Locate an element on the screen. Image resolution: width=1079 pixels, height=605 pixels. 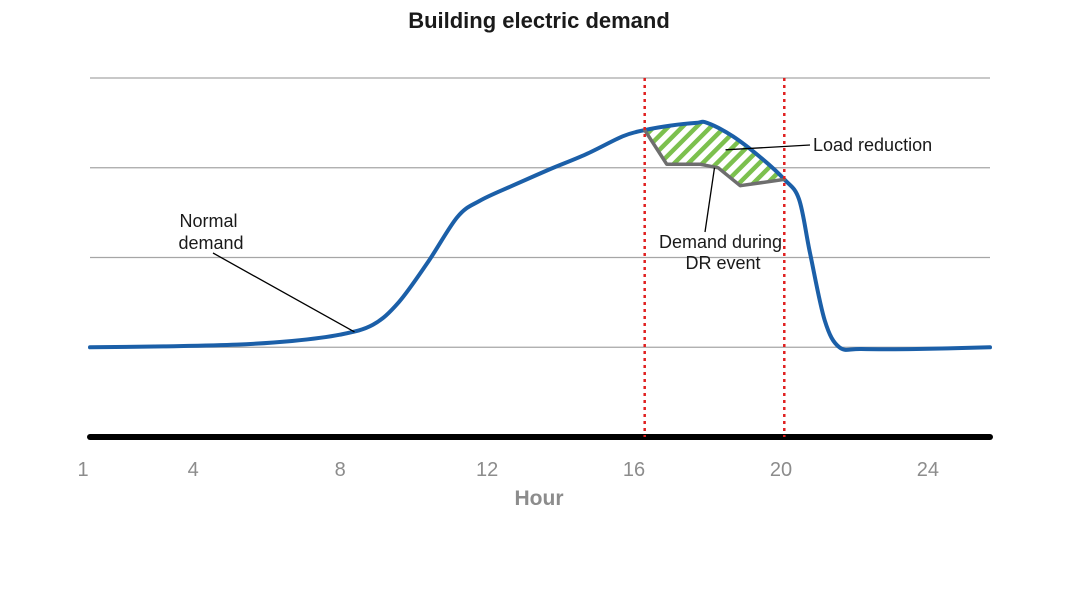
load-reduction-label: Load reduction is located at coordinates (872, 145).